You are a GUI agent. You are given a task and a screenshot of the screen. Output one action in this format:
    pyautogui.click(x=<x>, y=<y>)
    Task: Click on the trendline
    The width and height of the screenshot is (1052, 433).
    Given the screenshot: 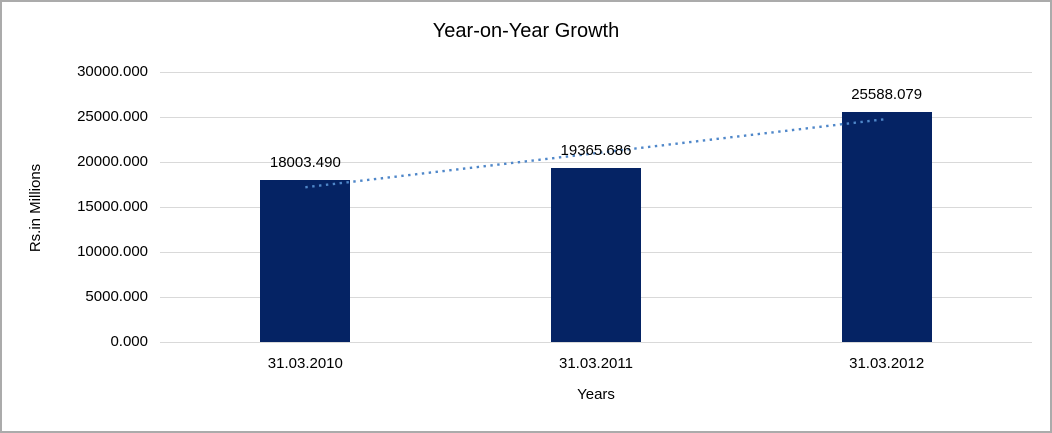 What is the action you would take?
    pyautogui.click(x=596, y=153)
    